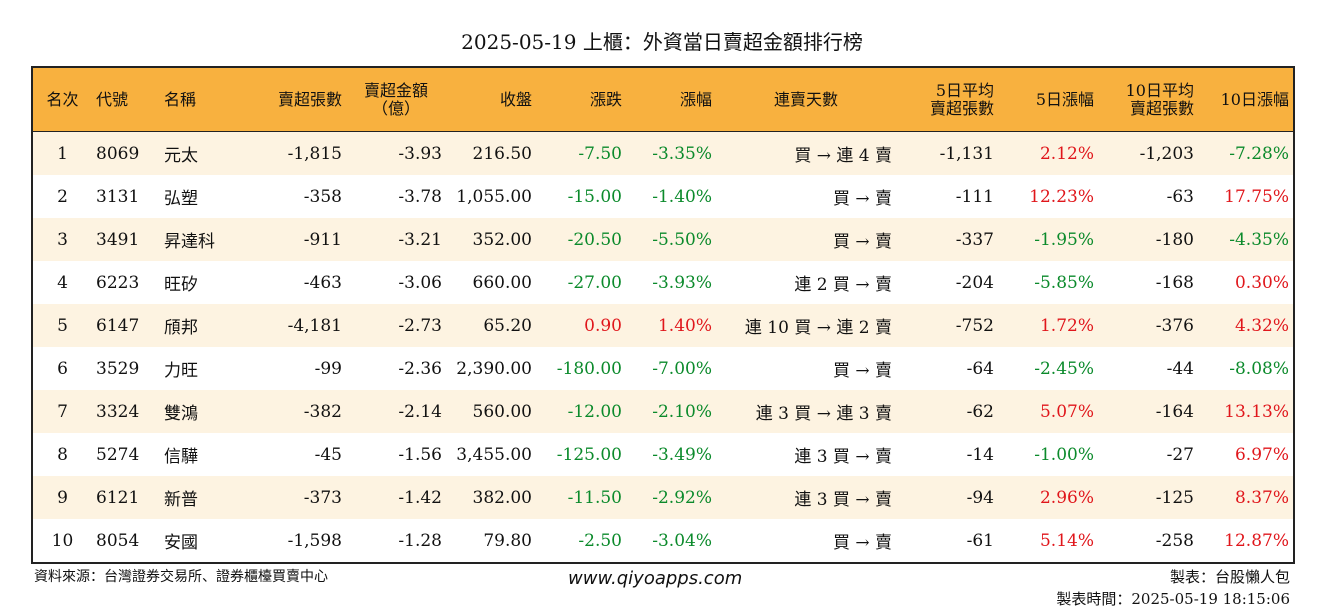 This screenshot has height=612, width=1324. I want to click on website-link: www.qiyoapps.com, so click(655, 578).